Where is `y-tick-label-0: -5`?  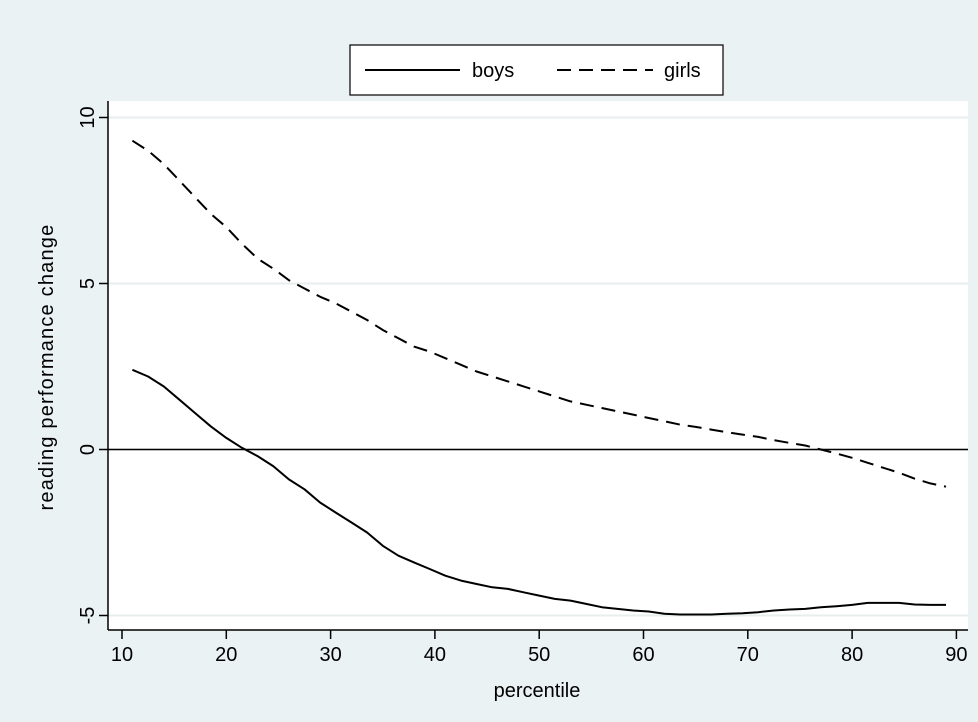
y-tick-label-0: -5 is located at coordinates (88, 616).